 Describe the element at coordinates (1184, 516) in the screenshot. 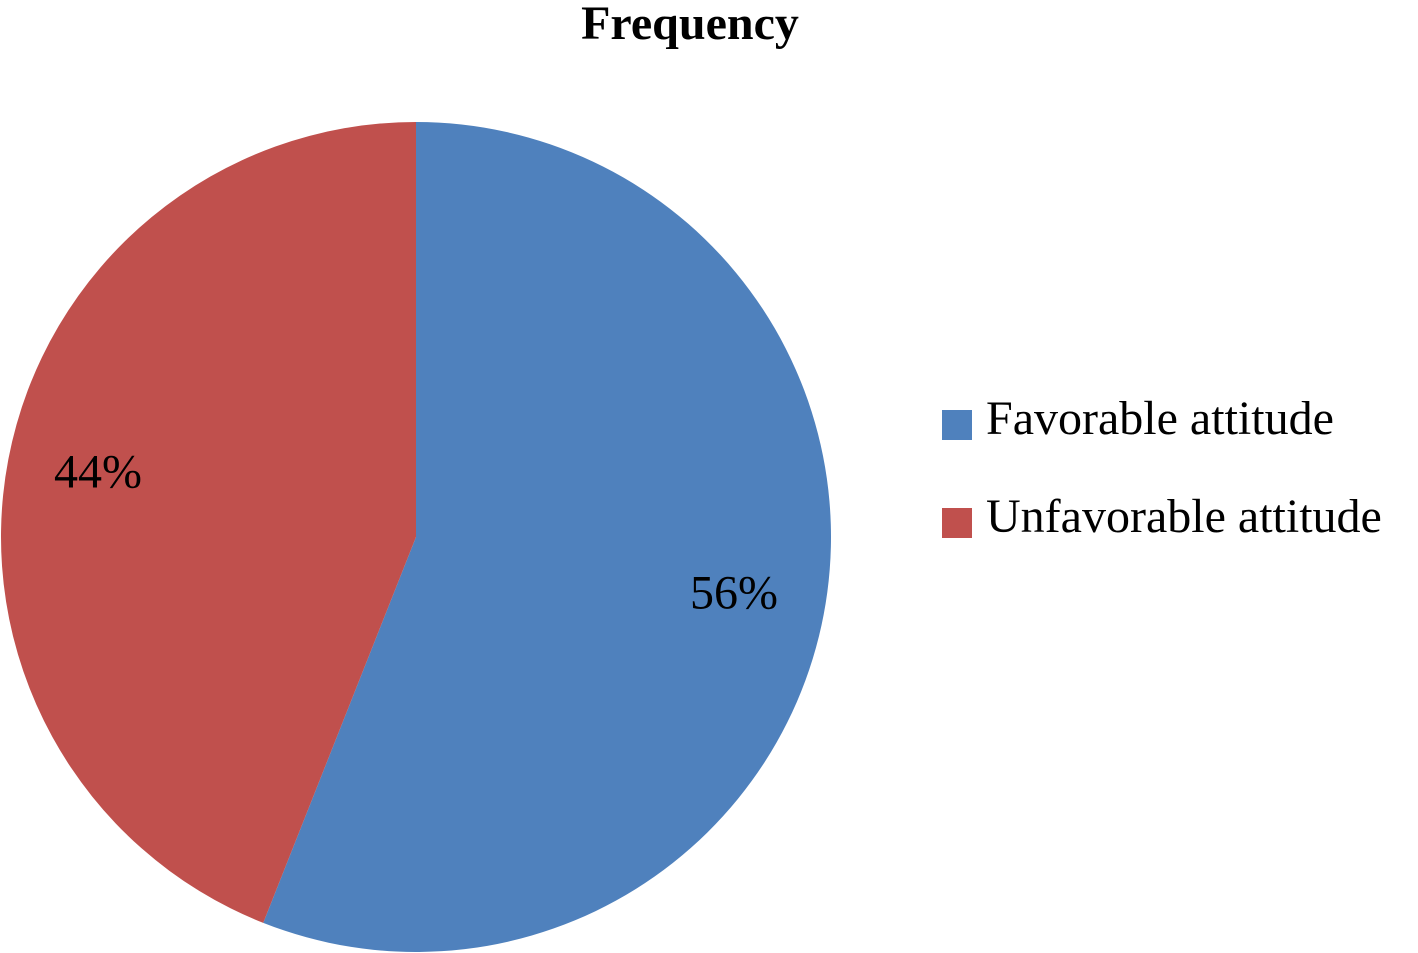

I see `legend-label: Unfavorable attitude` at that location.